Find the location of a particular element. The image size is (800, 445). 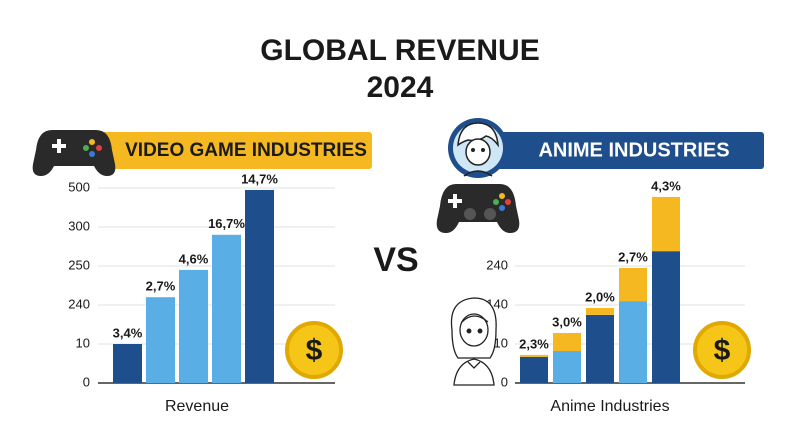

bar-label: 16,7% is located at coordinates (226, 223).